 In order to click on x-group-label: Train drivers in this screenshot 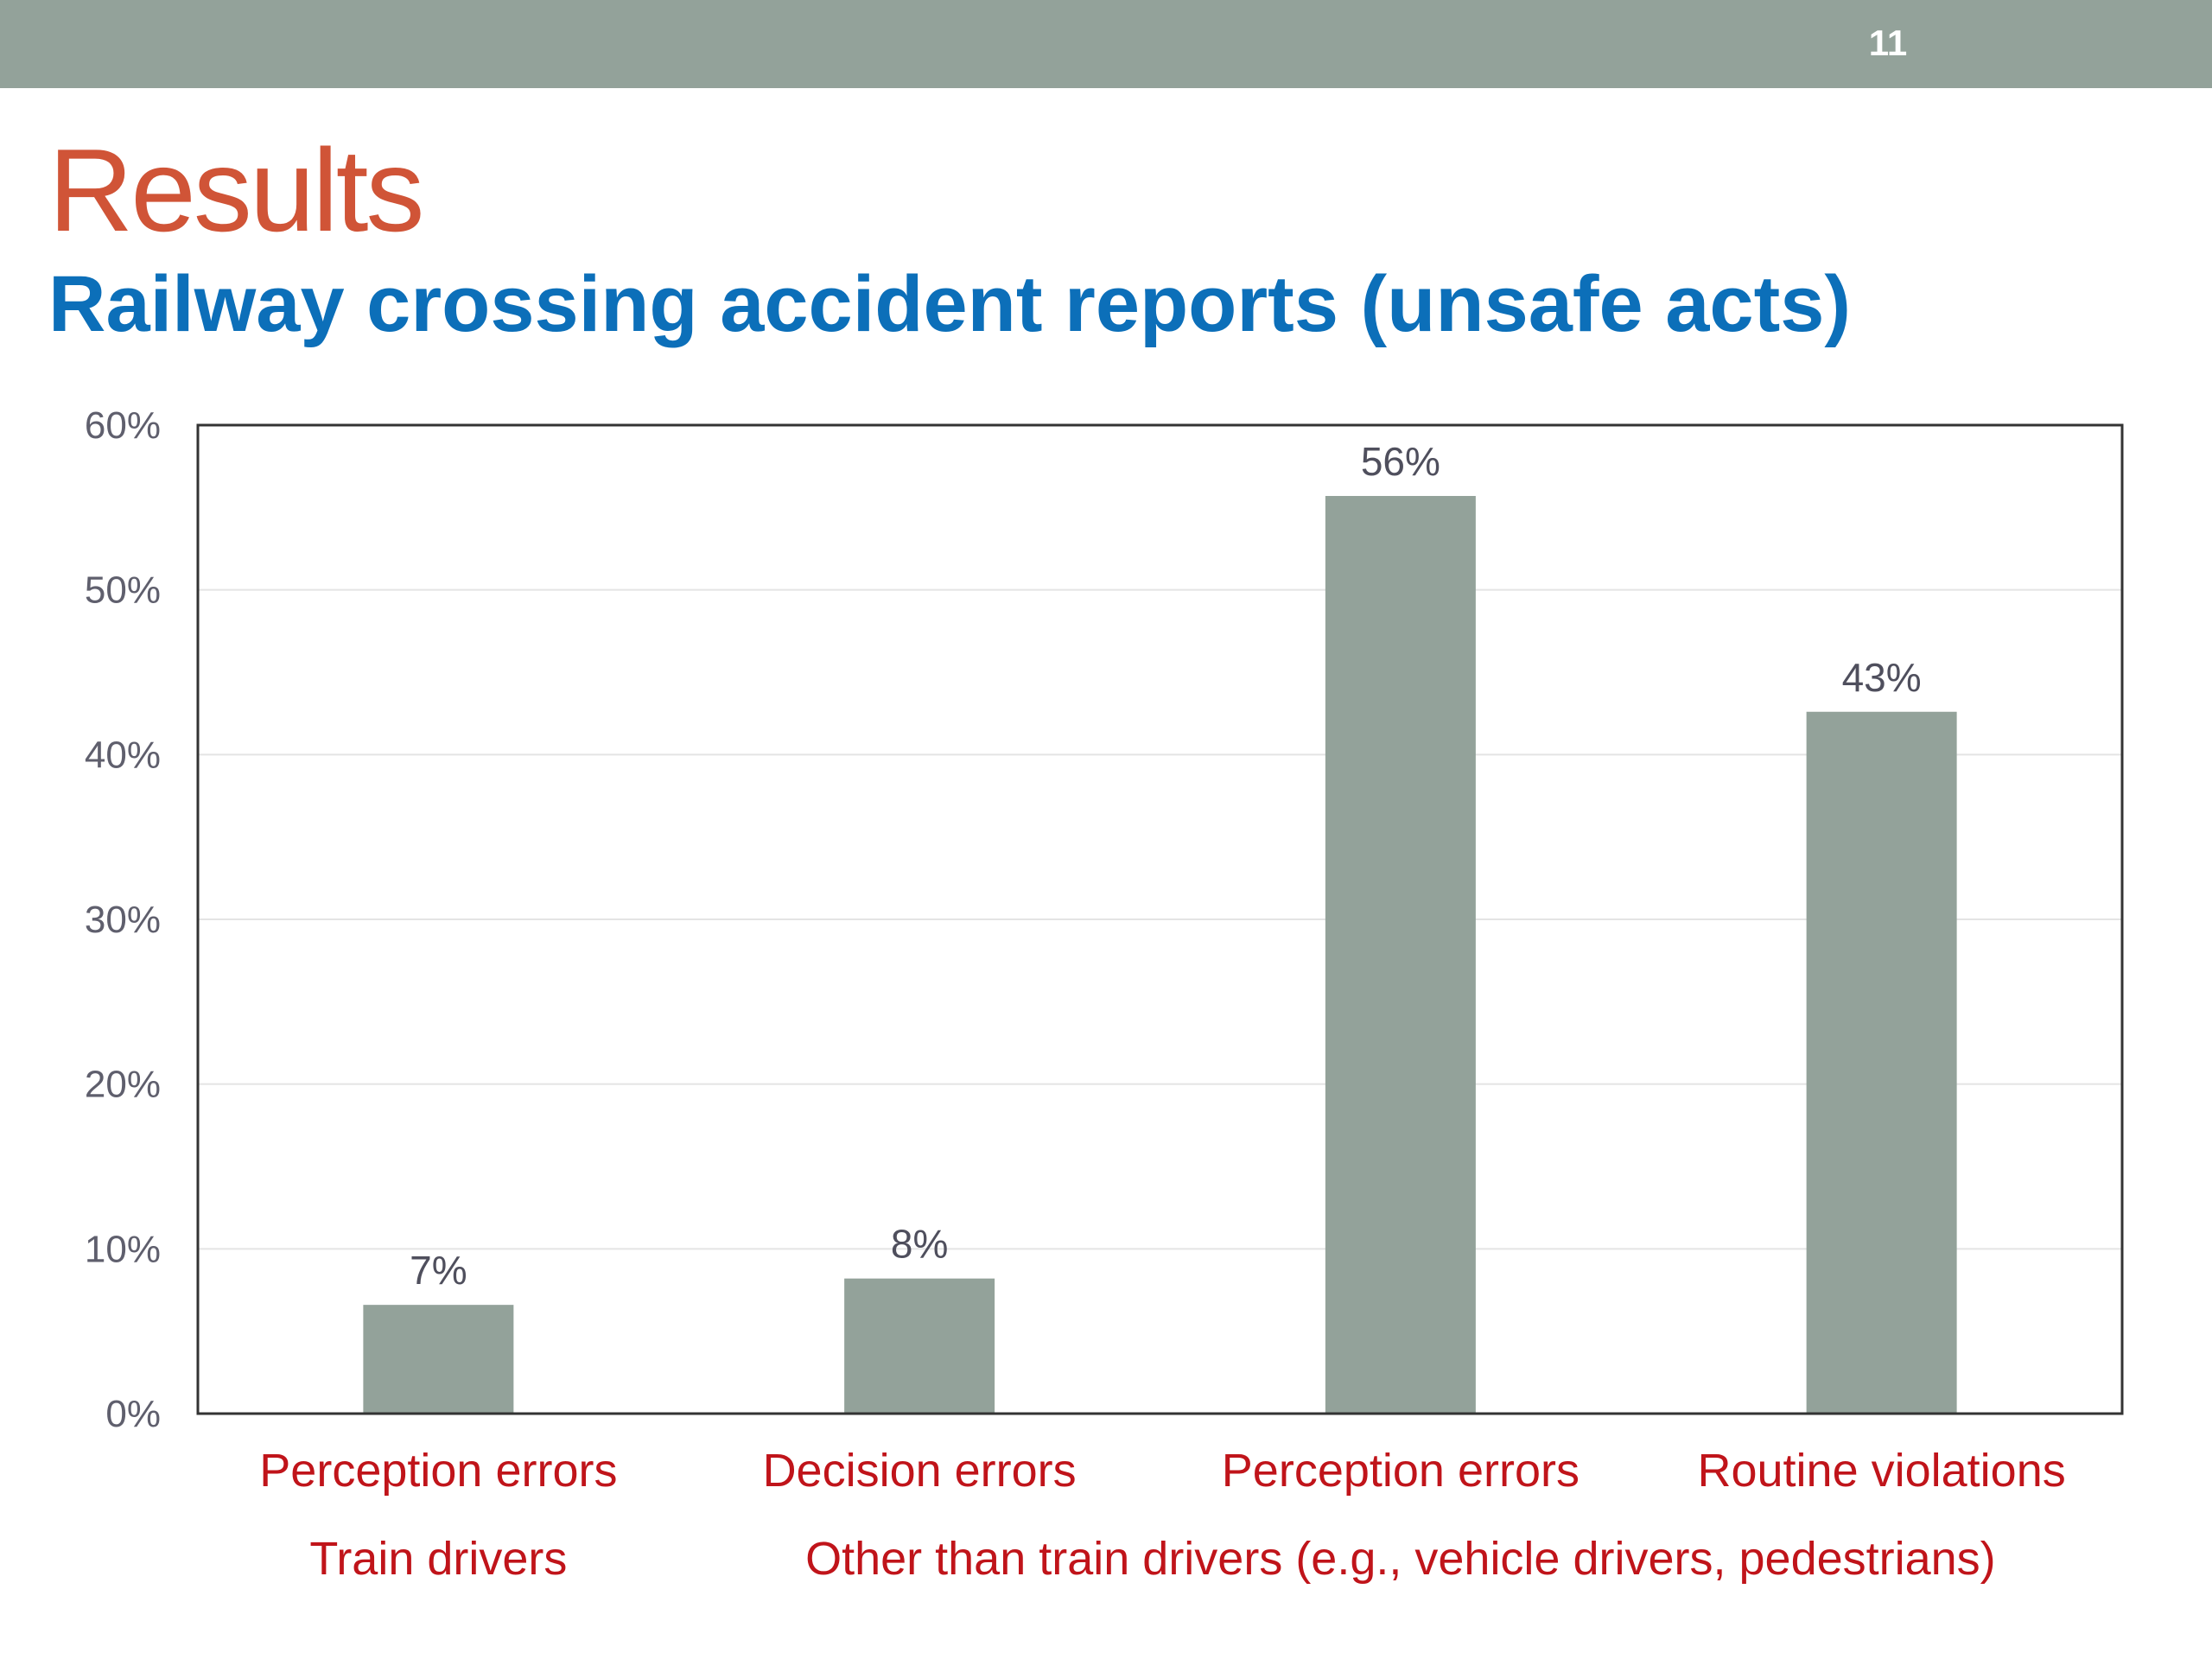, I will do `click(438, 1559)`.